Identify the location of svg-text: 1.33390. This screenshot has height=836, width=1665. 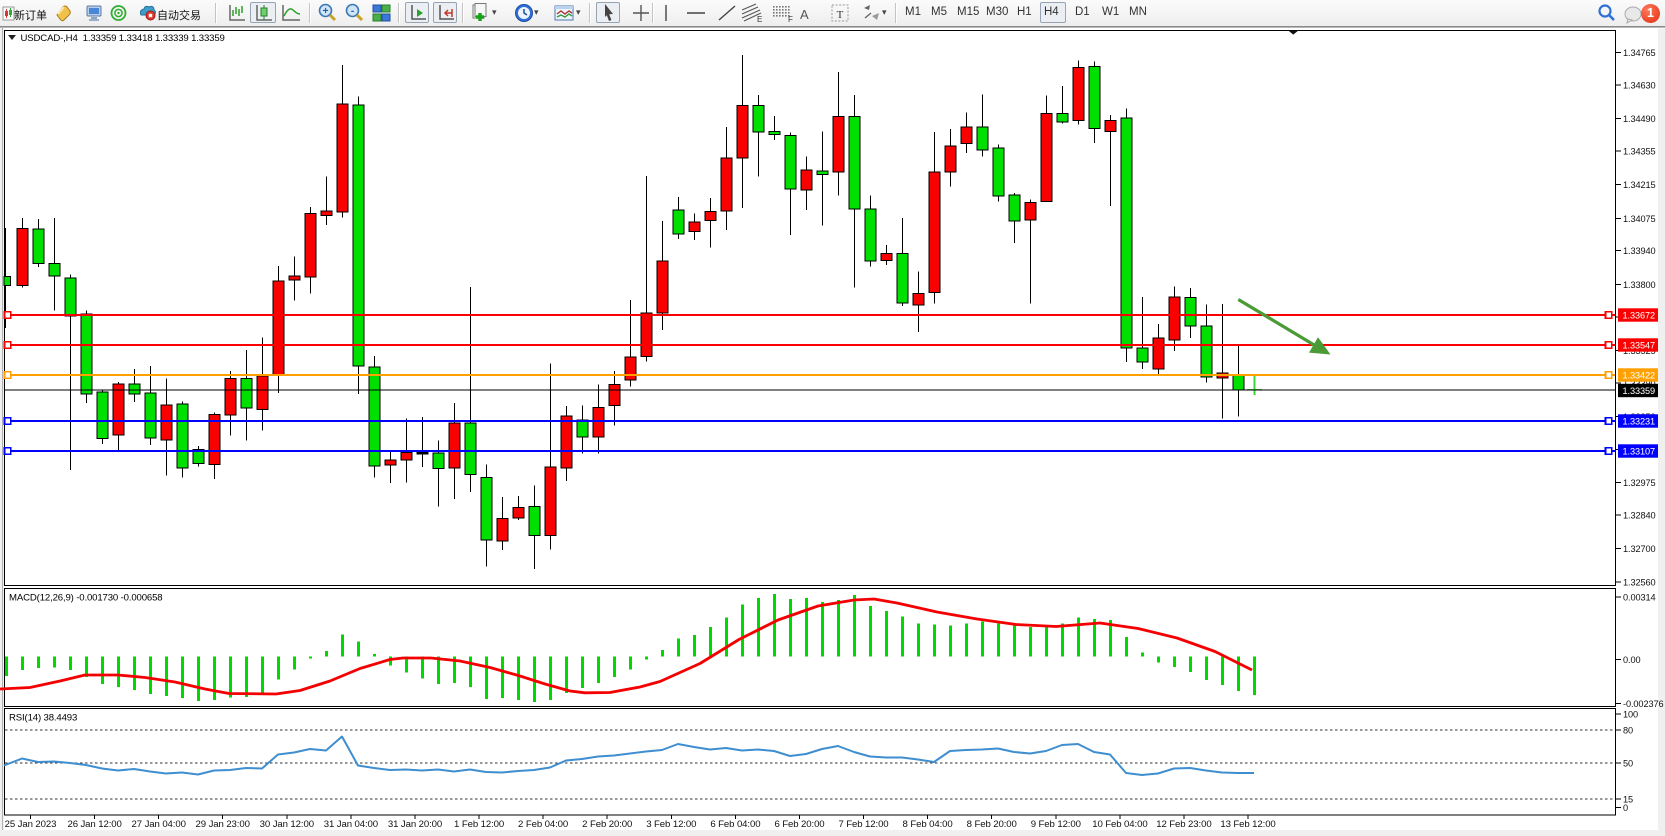
(1639, 384).